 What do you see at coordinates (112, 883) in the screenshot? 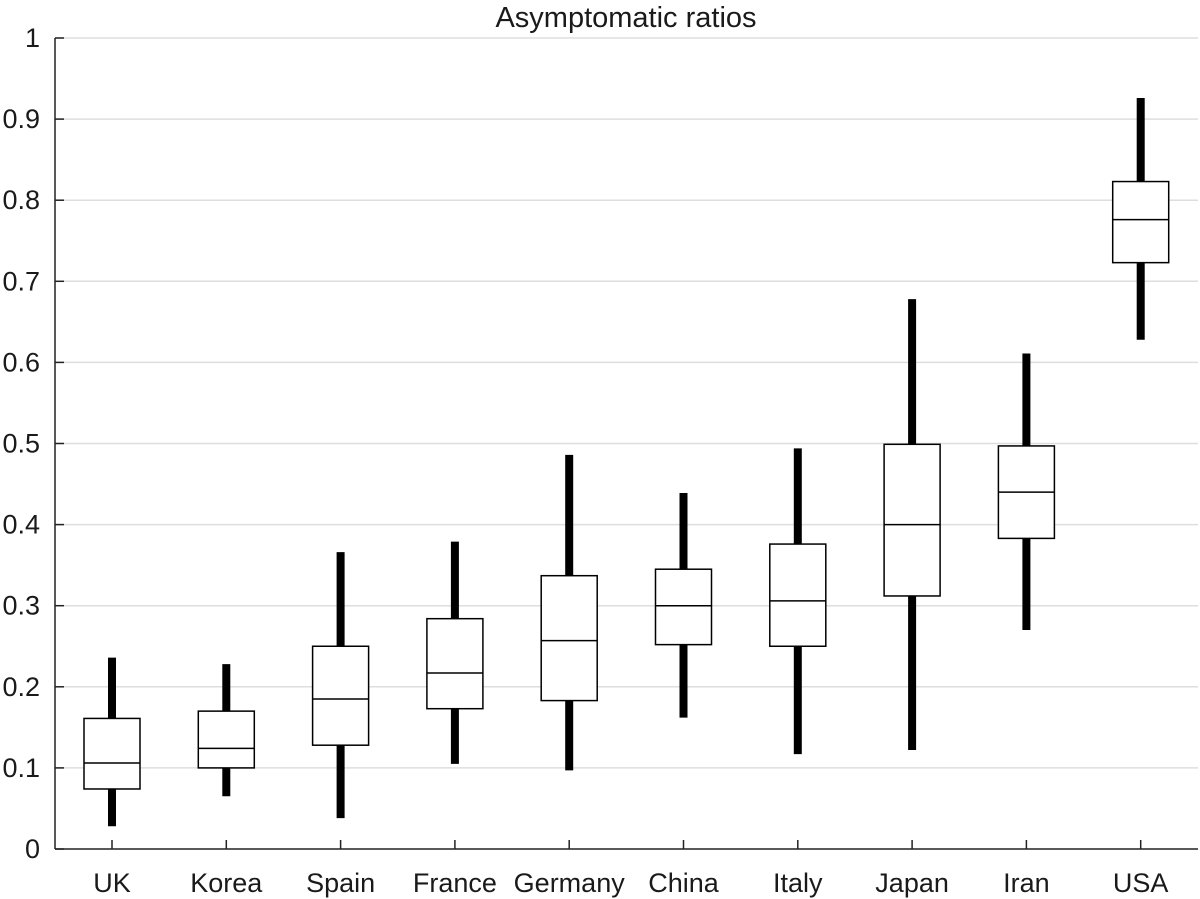
I see `x-tick-label: UK` at bounding box center [112, 883].